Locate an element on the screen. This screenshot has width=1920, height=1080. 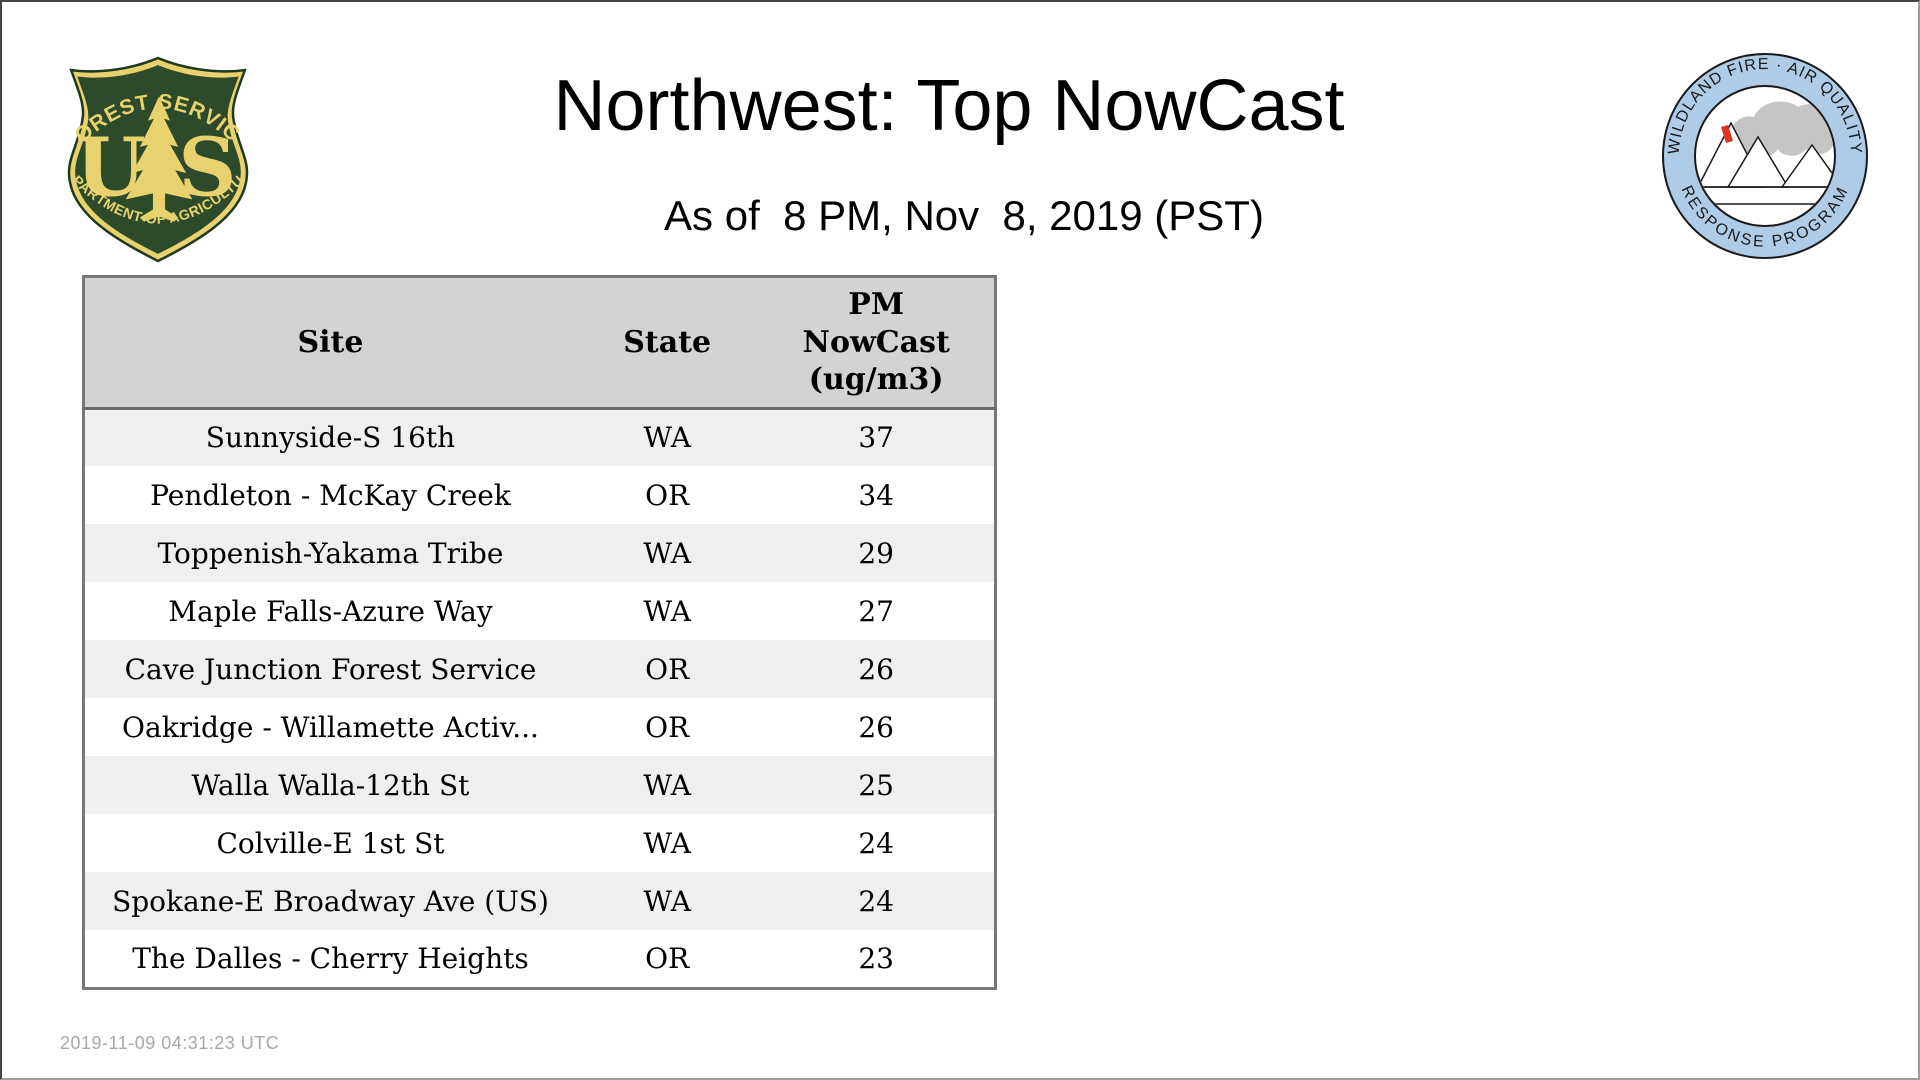
table-row: Walla Walla-12th St WA 25 is located at coordinates (539, 785).